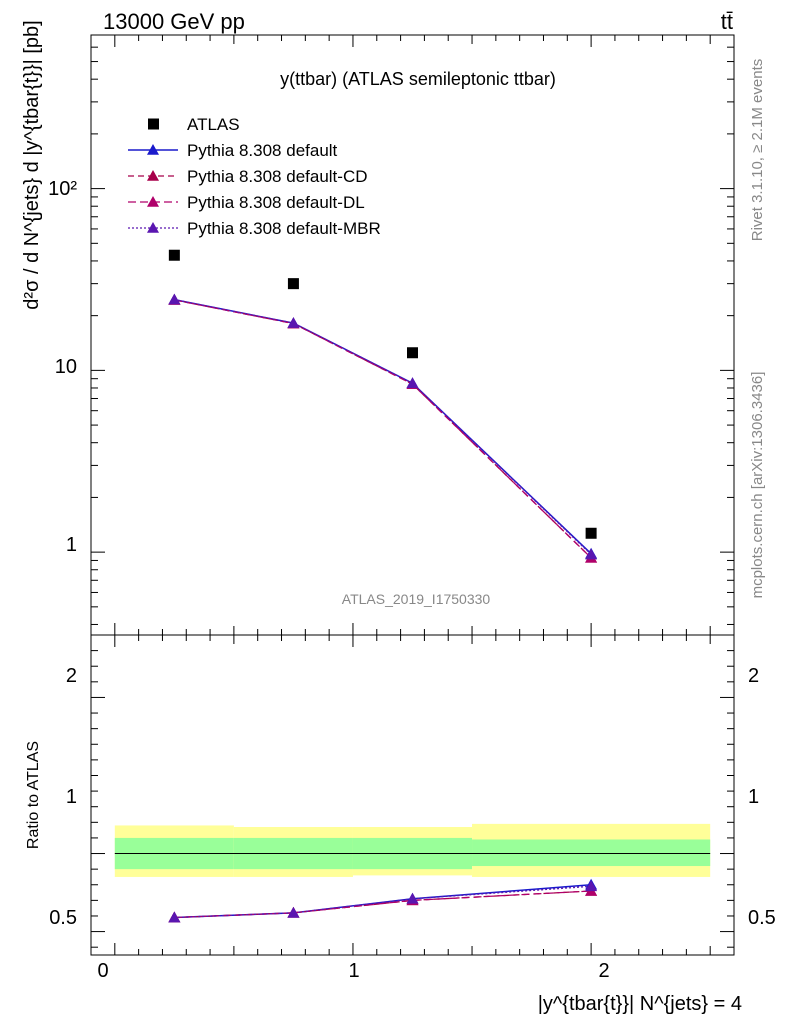 Image resolution: width=786 pixels, height=1024 pixels. I want to click on energy-label: 13000 GeV pp, so click(174, 21).